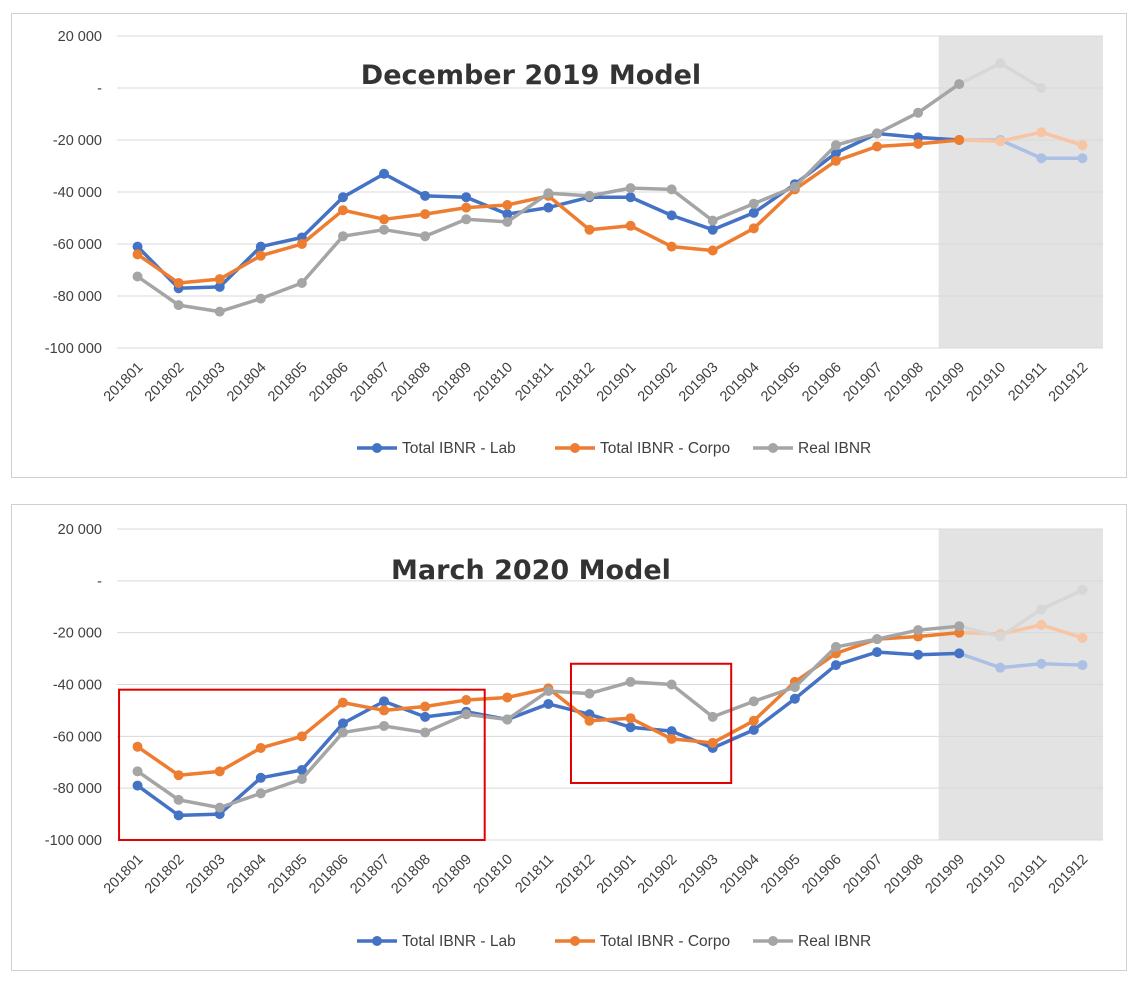 The height and width of the screenshot is (982, 1140). What do you see at coordinates (575, 448) in the screenshot?
I see `legend-marker-total-ibnr-corpo` at bounding box center [575, 448].